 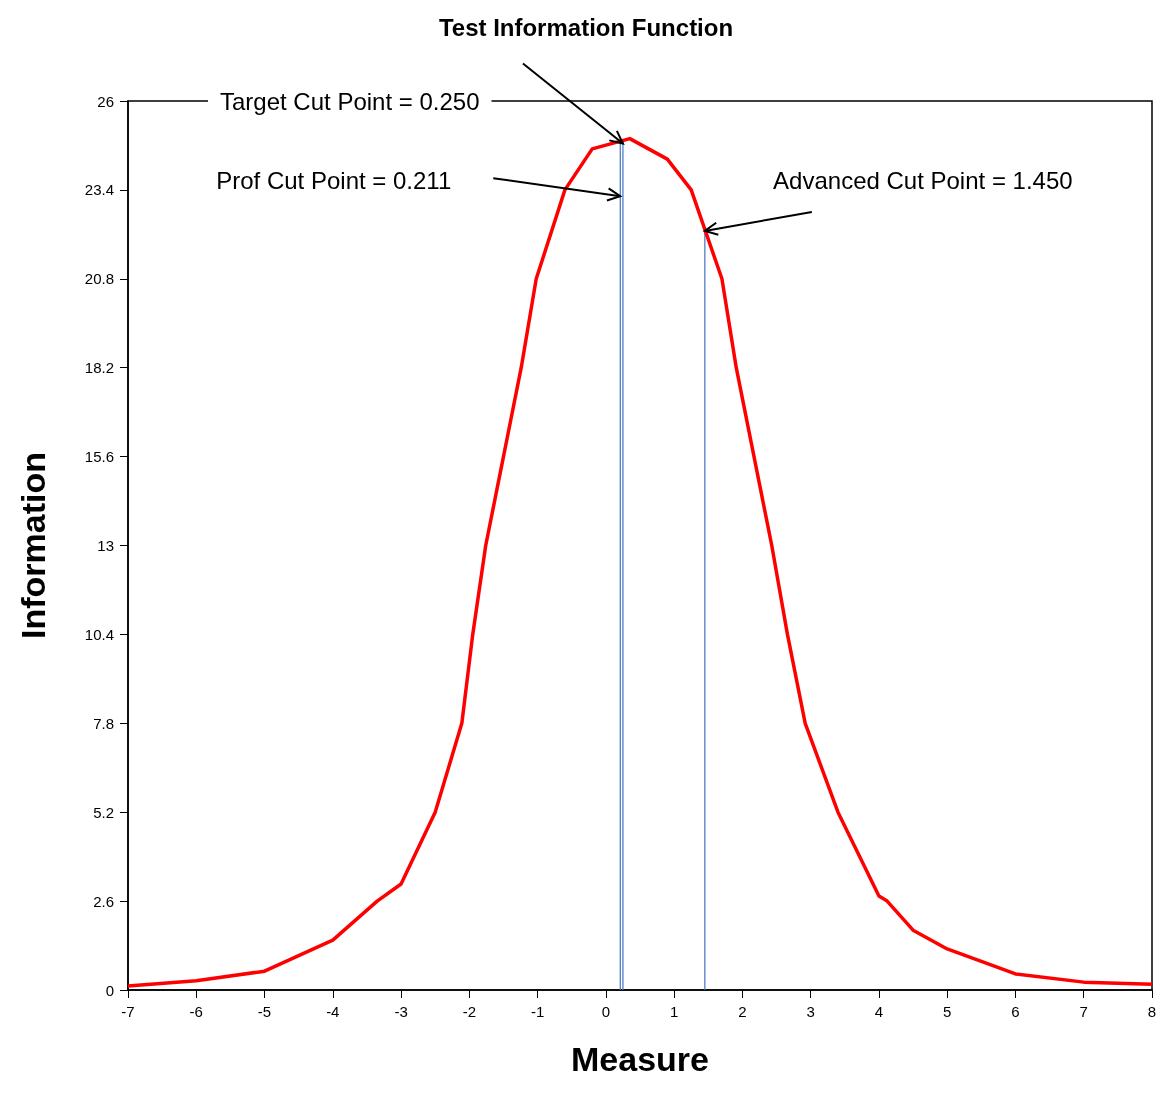 What do you see at coordinates (674, 1011) in the screenshot?
I see `x-tick-label: 1` at bounding box center [674, 1011].